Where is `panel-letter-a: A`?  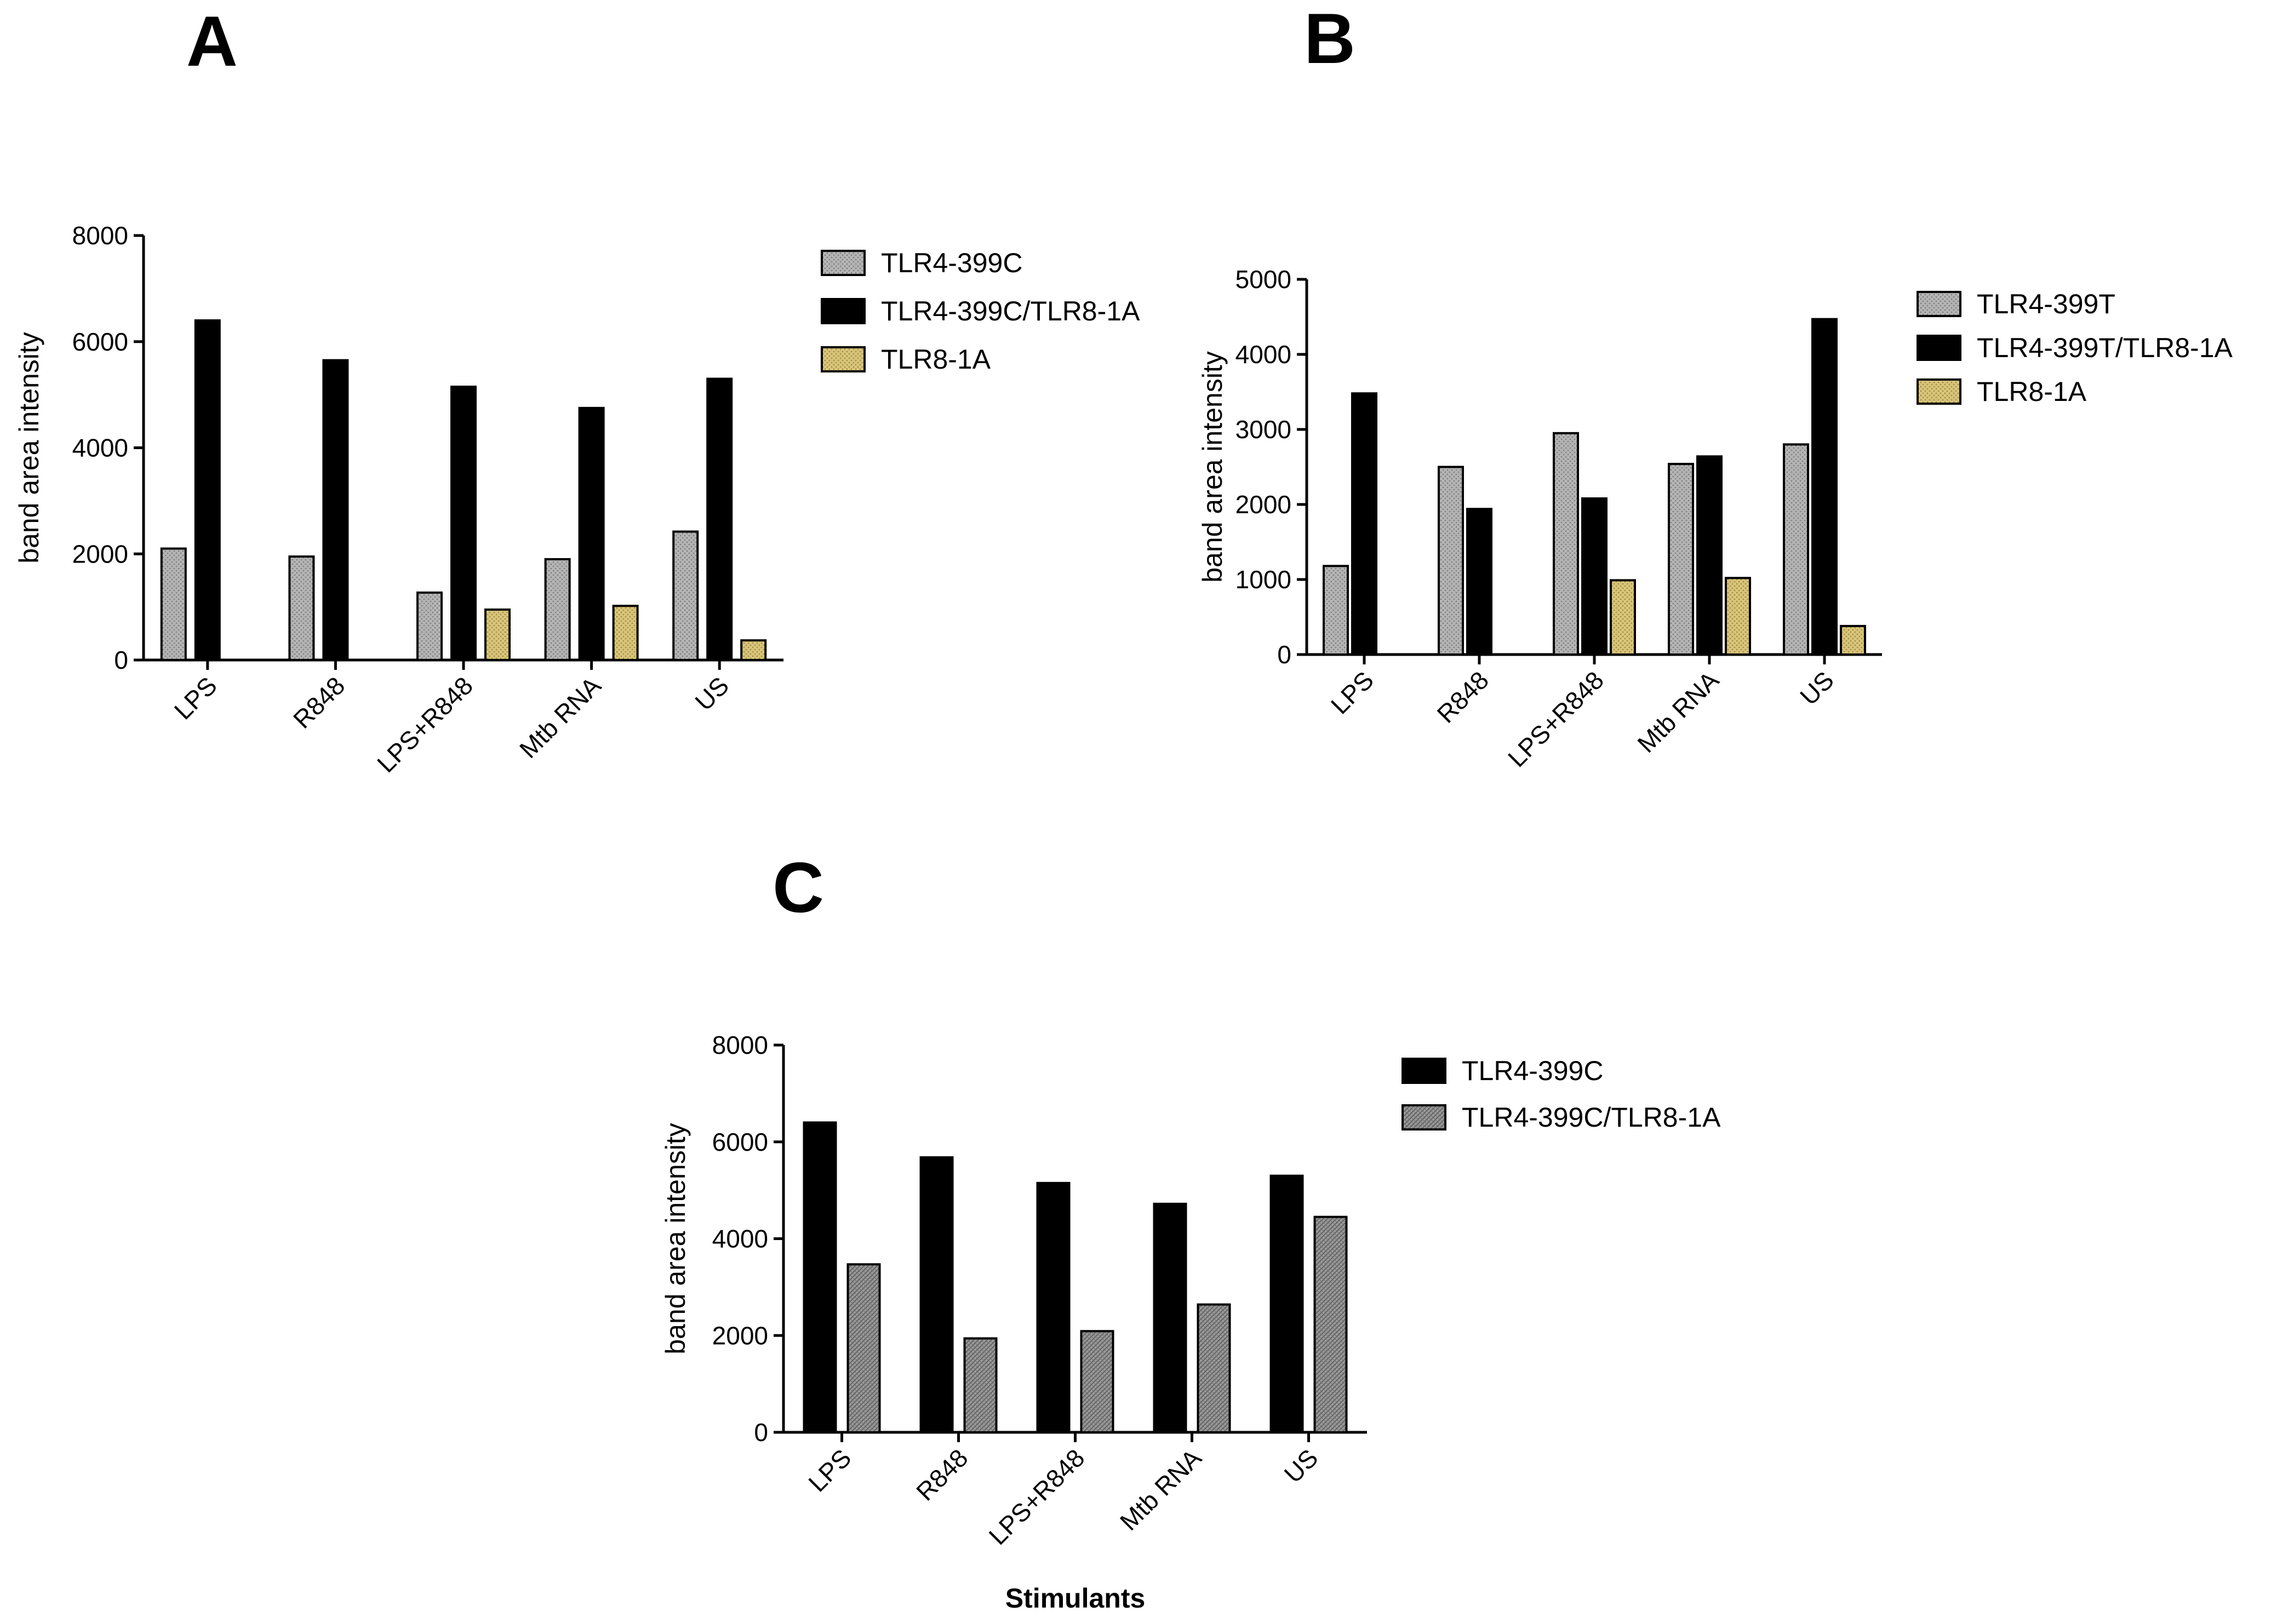
panel-letter-a: A is located at coordinates (212, 41).